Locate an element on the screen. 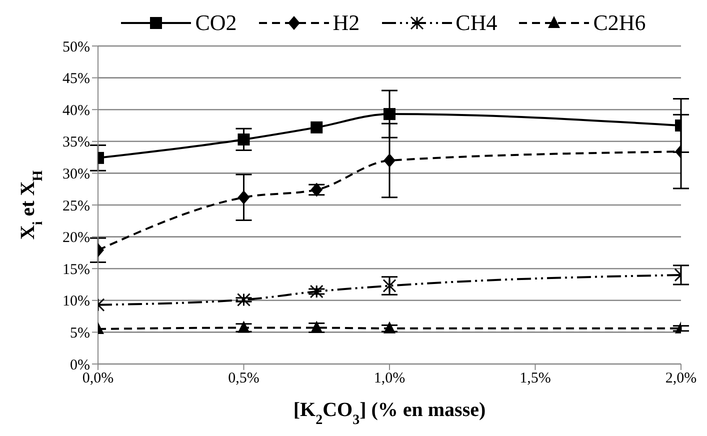 The image size is (707, 436). y-tick-label: 5% is located at coordinates (80, 334).